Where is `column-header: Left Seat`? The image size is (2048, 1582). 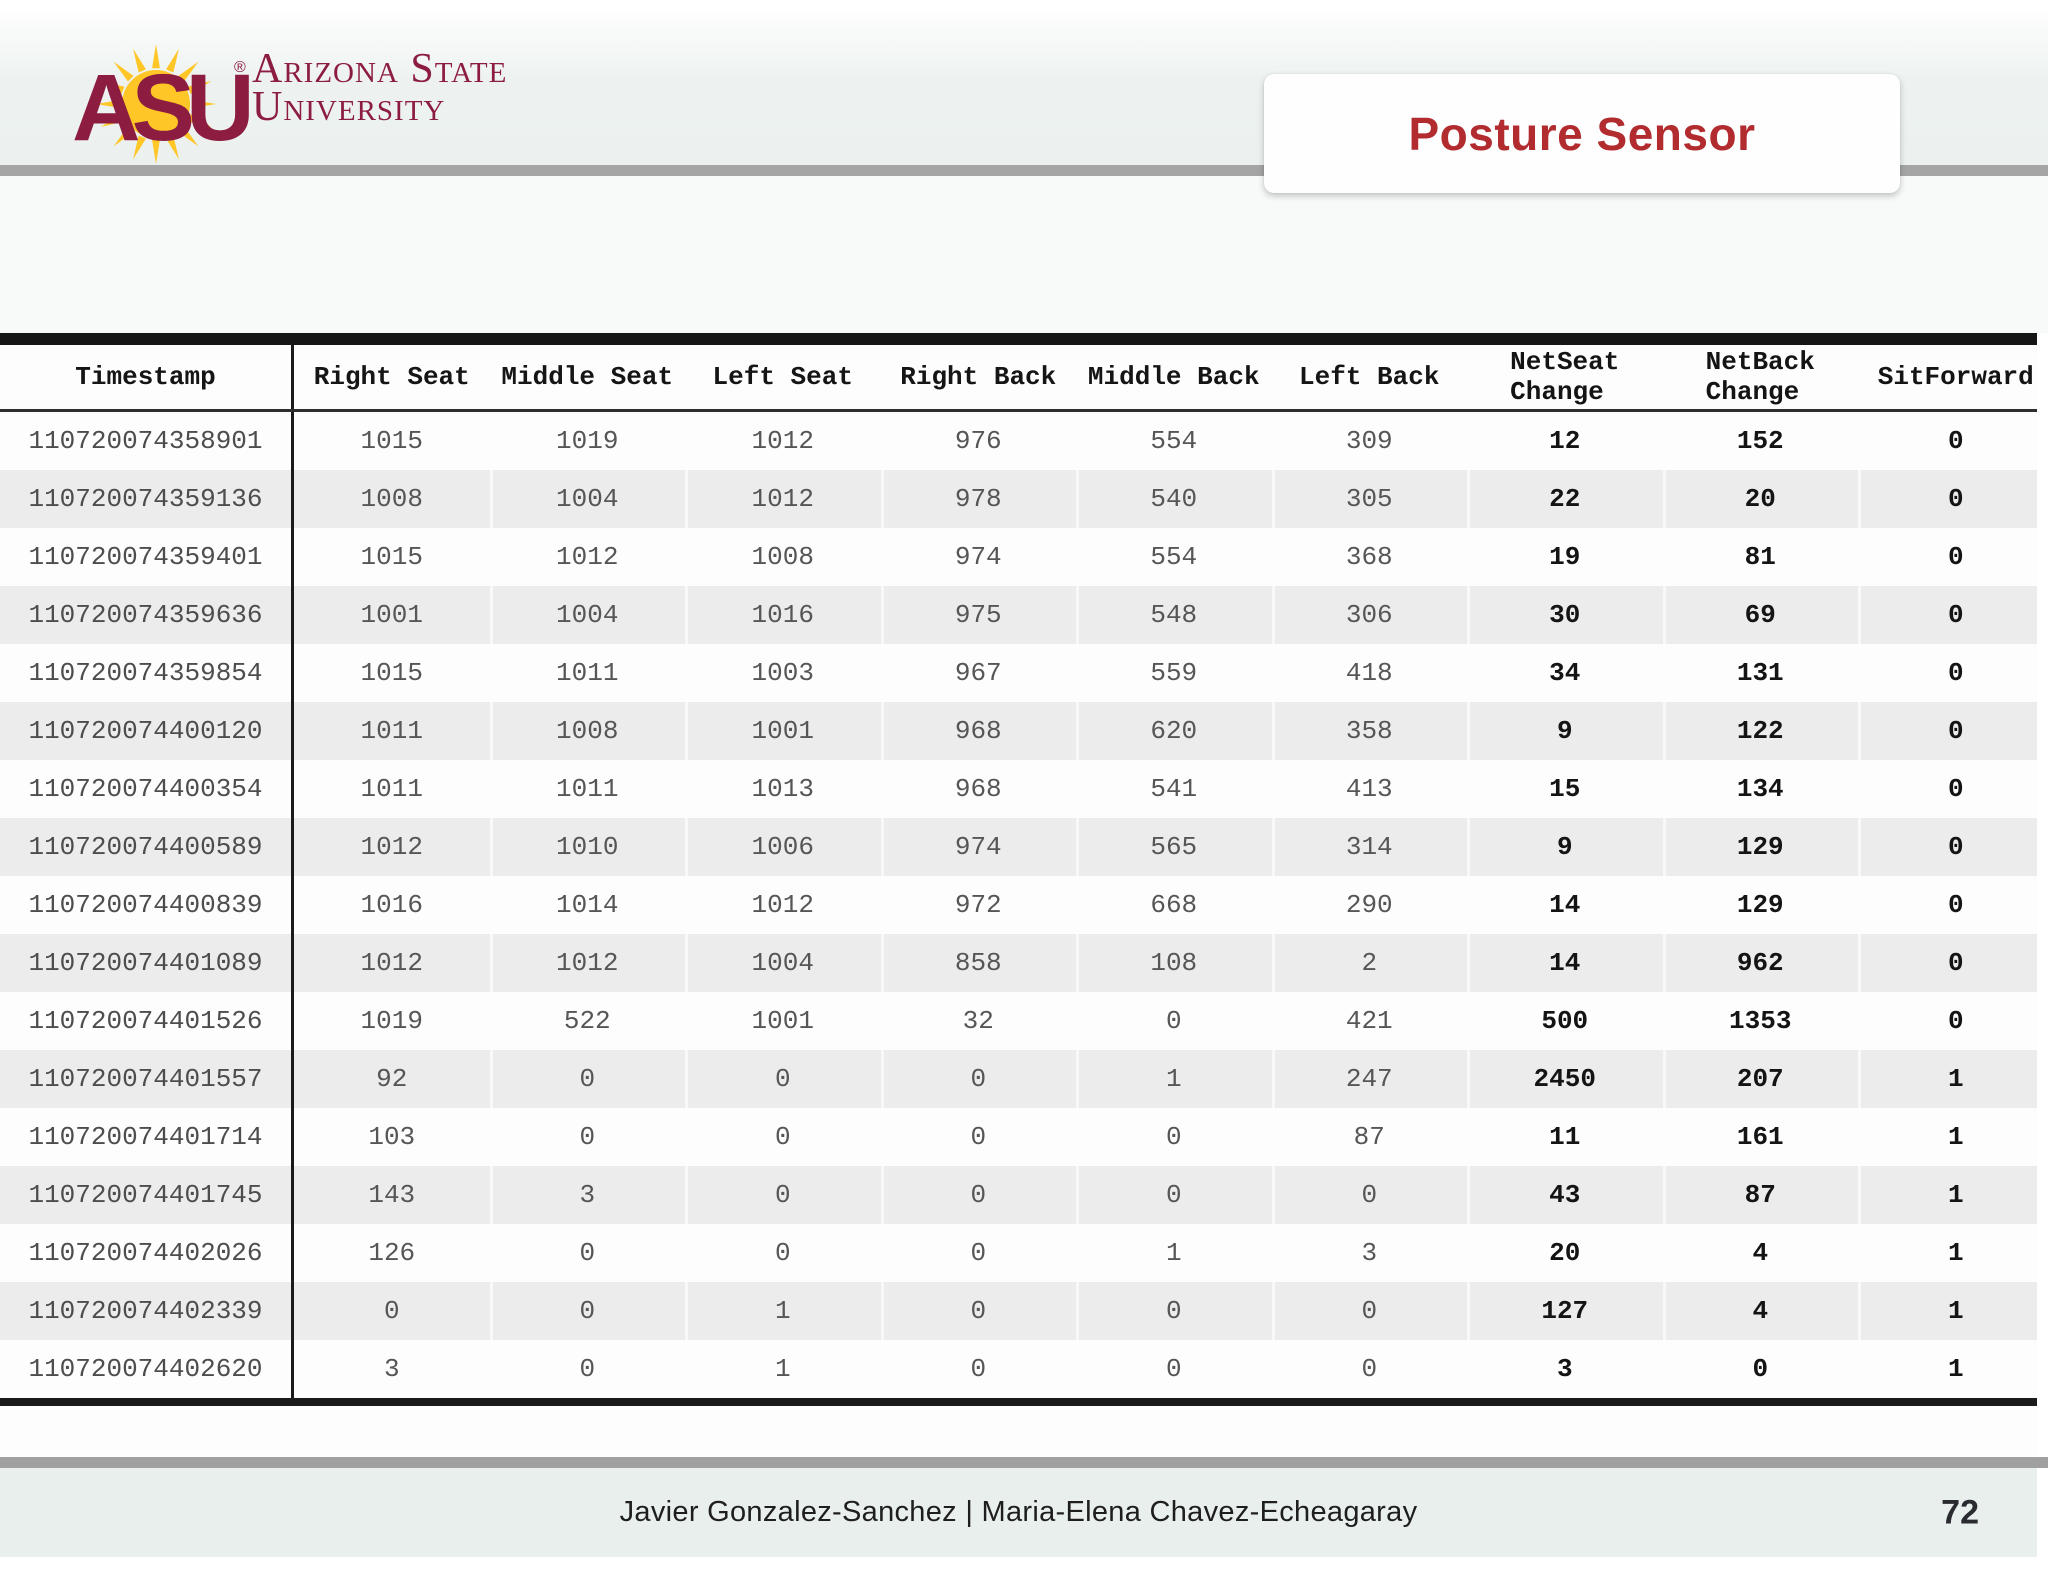 column-header: Left Seat is located at coordinates (782, 377).